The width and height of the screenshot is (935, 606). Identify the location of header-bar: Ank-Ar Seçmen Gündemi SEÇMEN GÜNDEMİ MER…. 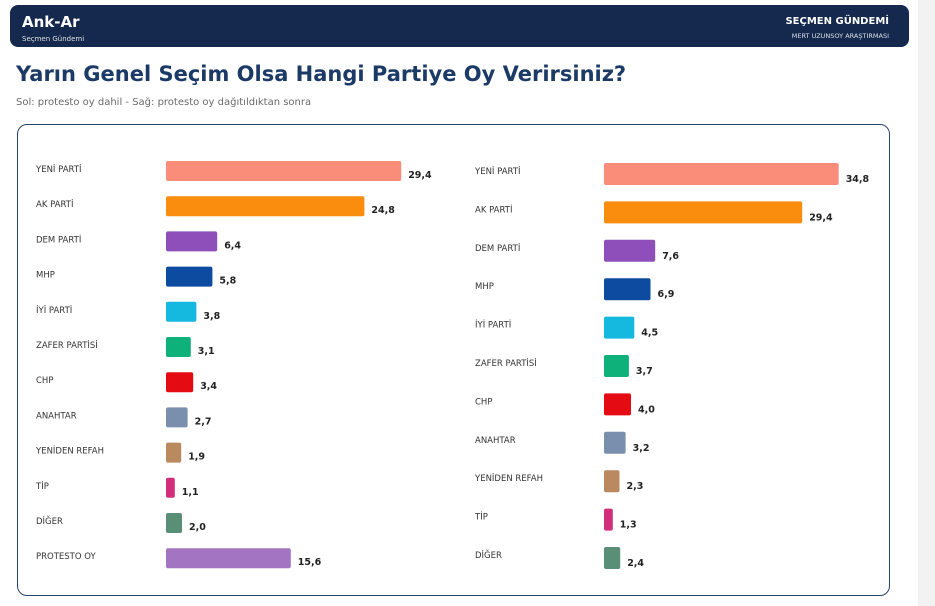
(459, 26).